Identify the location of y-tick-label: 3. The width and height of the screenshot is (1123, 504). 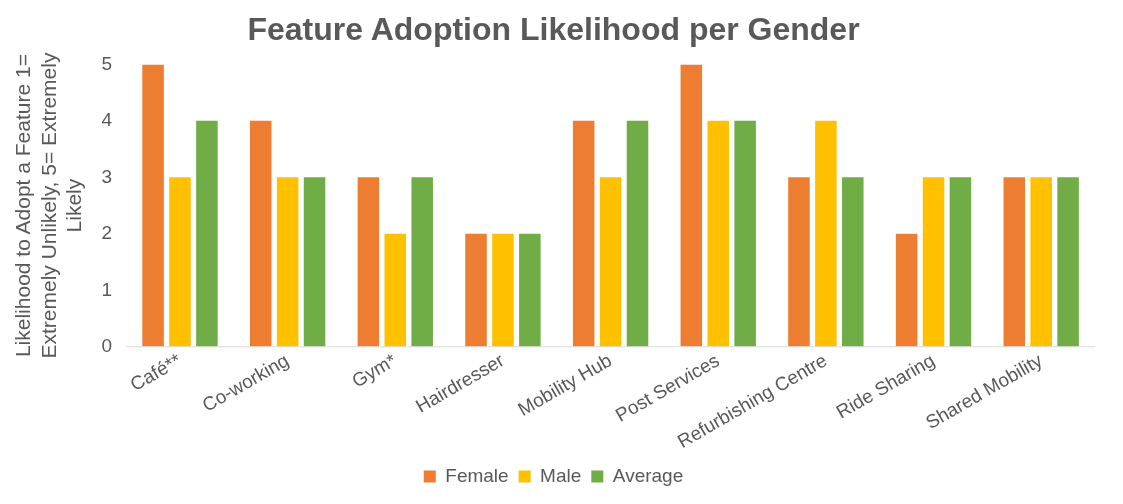
(107, 176).